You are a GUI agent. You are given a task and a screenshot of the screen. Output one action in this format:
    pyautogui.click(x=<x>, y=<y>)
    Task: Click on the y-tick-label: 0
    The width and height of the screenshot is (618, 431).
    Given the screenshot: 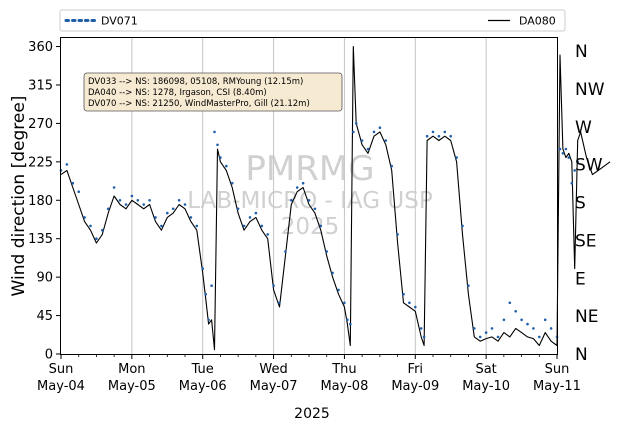 What is the action you would take?
    pyautogui.click(x=49, y=355)
    